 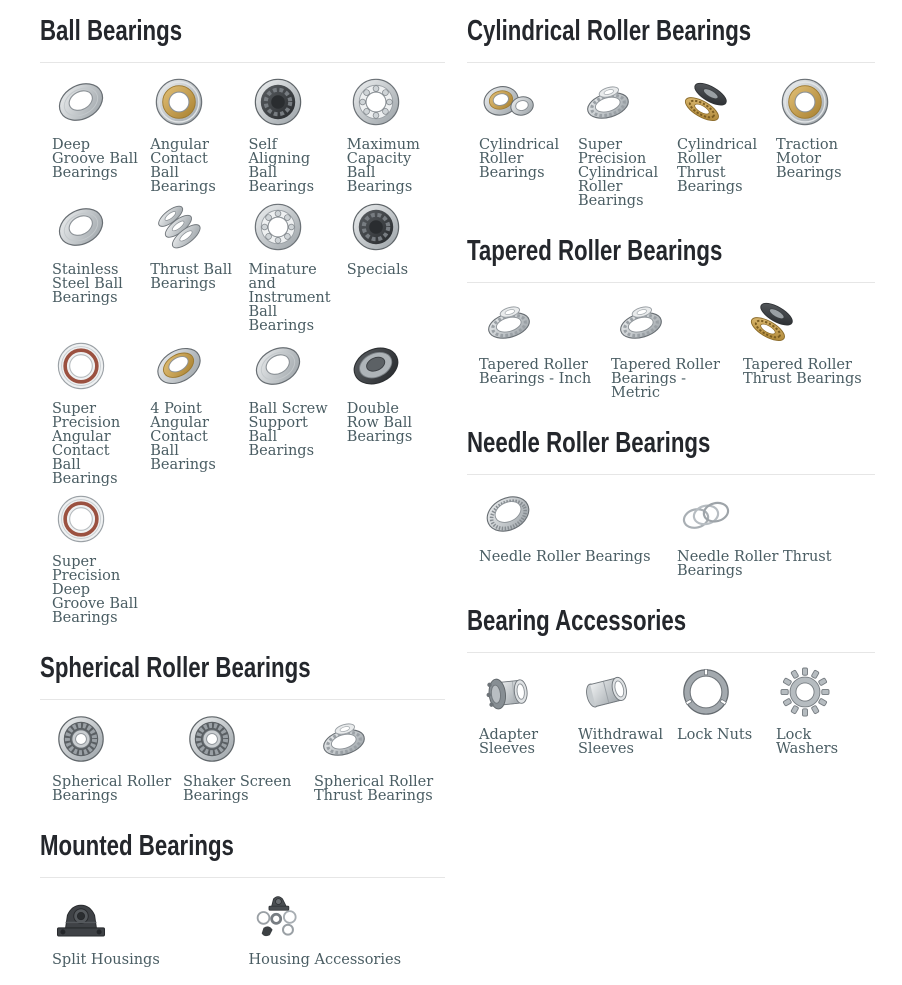 What do you see at coordinates (199, 133) in the screenshot?
I see `item-angular-contact-ball-bearings: Angular Contact Ball Bearings` at bounding box center [199, 133].